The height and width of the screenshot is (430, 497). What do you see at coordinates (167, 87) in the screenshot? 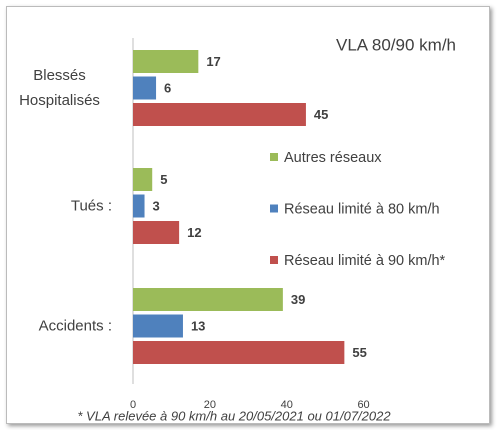
I see `data-label: 6` at bounding box center [167, 87].